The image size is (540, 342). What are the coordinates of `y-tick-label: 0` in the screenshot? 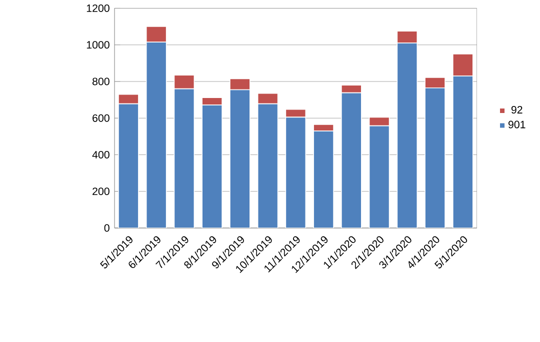 It's located at (107, 228).